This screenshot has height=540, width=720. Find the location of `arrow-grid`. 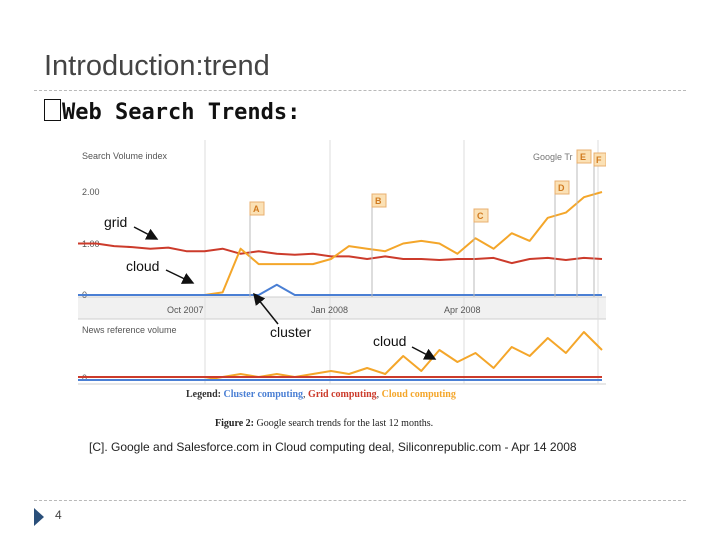

arrow-grid is located at coordinates (146, 233).